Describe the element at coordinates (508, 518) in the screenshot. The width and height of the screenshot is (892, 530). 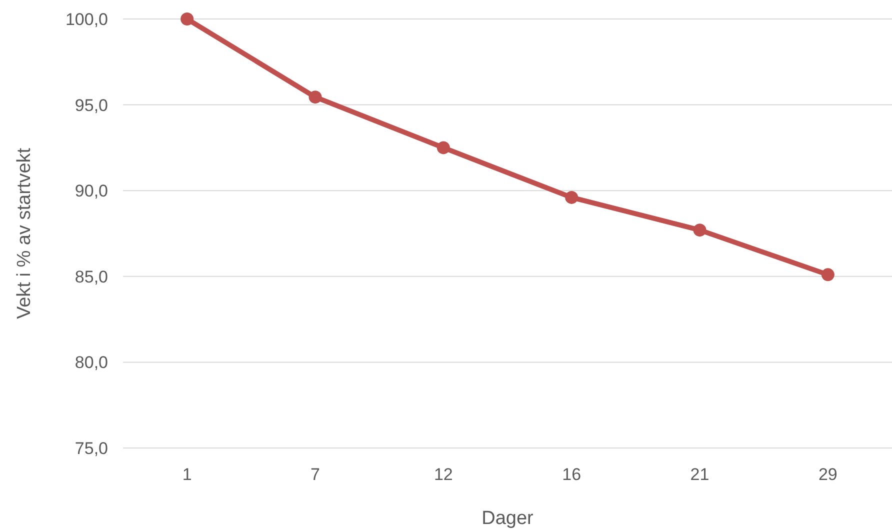
I see `x-axis-title: Dager` at that location.